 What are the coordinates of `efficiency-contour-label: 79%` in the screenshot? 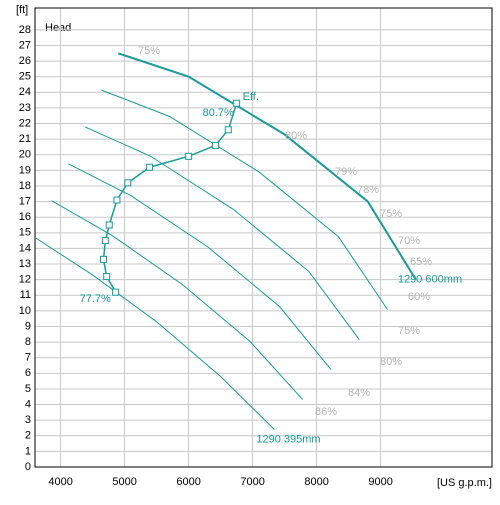 It's located at (346, 172).